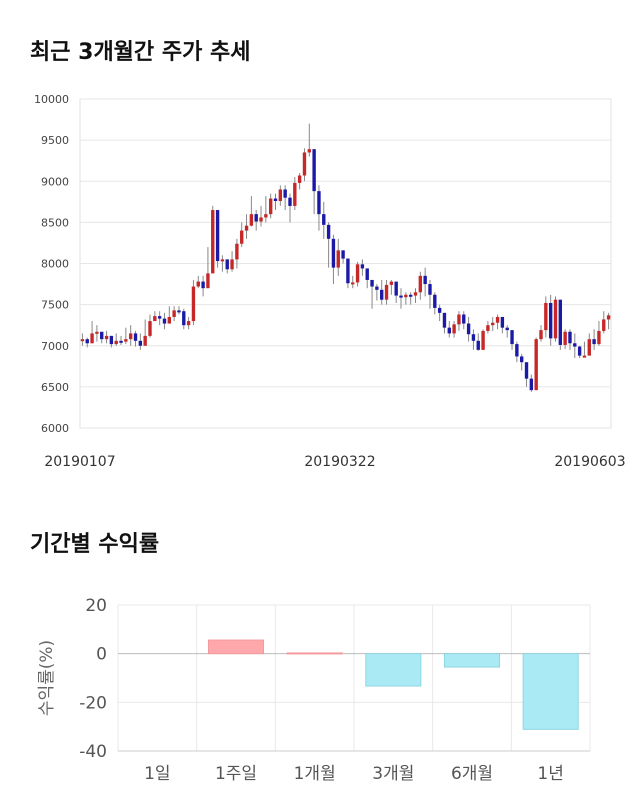 This screenshot has height=810, width=640. I want to click on y-tick-label: -20, so click(93, 703).